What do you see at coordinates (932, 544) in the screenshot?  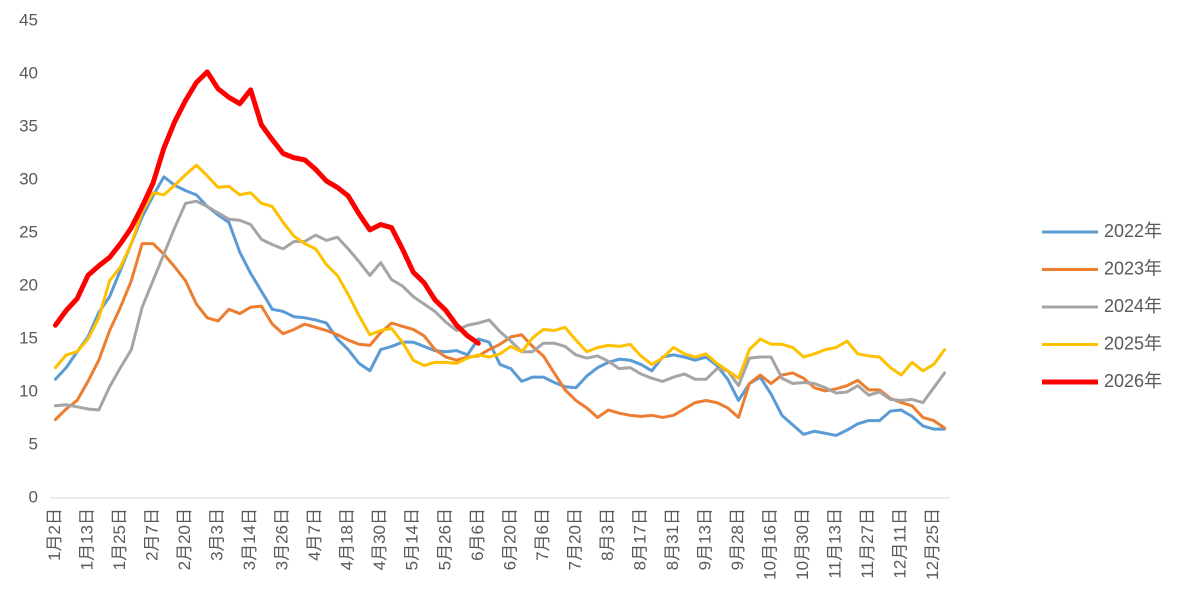 I see `x-tick-label: 12月25日` at bounding box center [932, 544].